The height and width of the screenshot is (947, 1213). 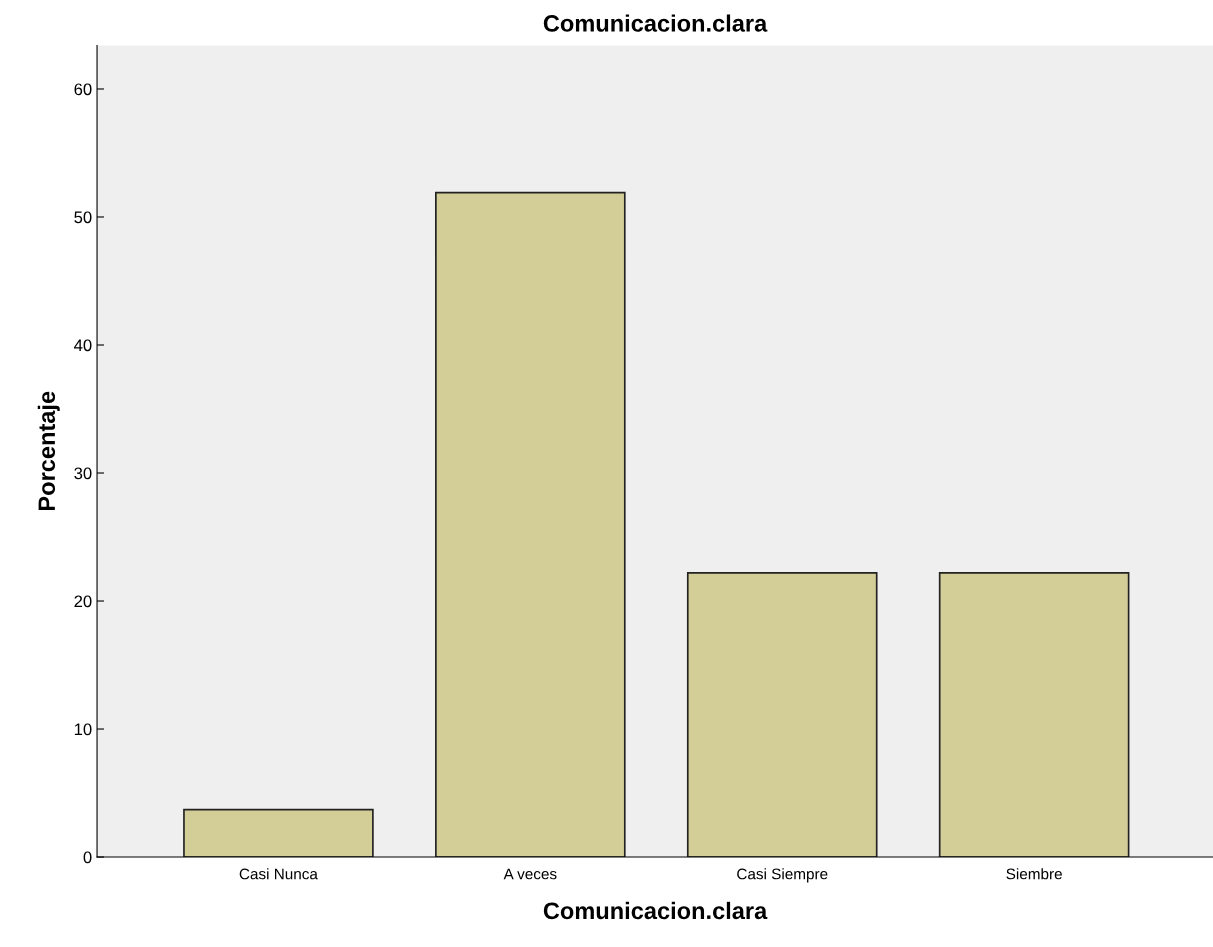 What do you see at coordinates (530, 874) in the screenshot?
I see `x-tick-label: A veces` at bounding box center [530, 874].